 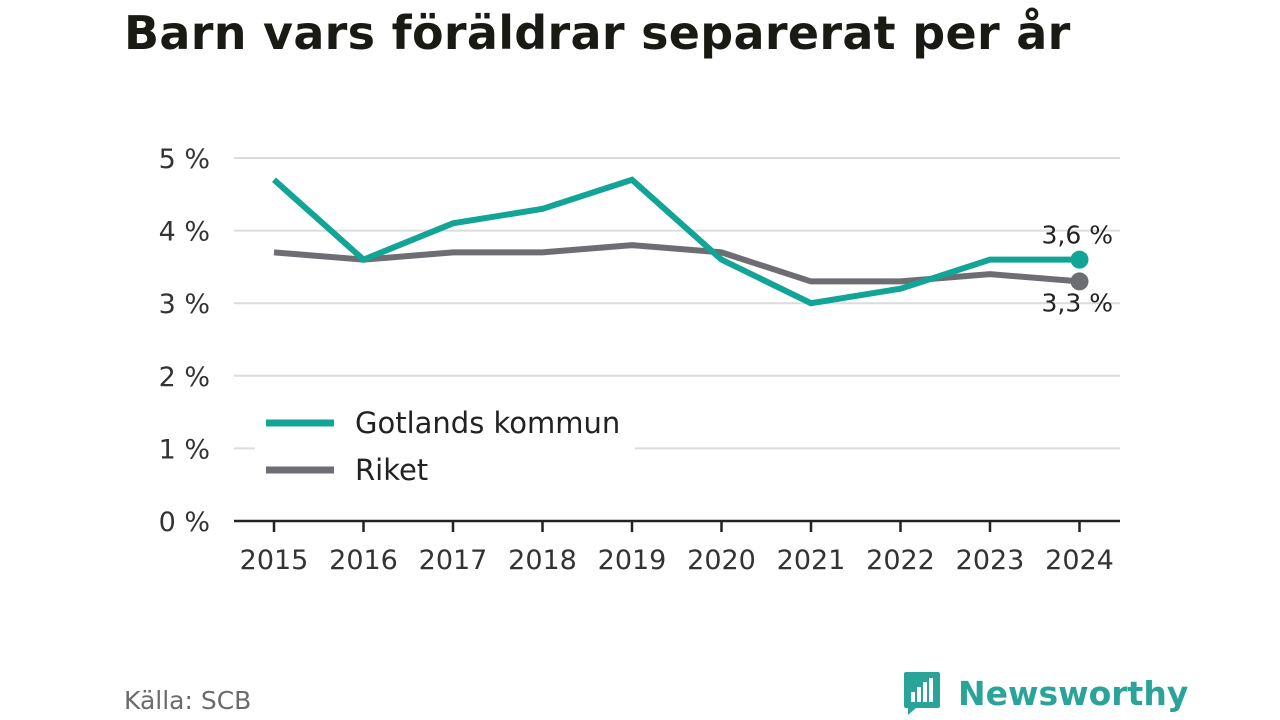 I want to click on bar-chart-flag-icon, so click(x=922, y=693).